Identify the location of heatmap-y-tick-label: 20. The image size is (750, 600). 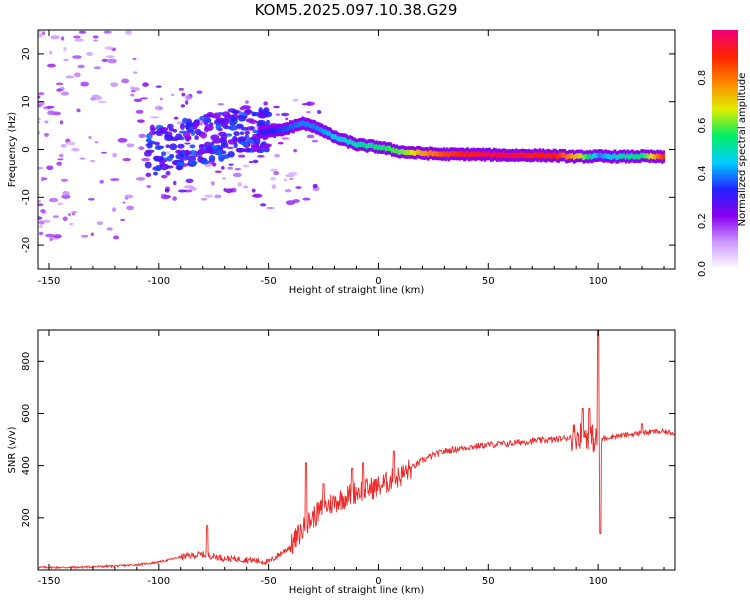
(26, 54).